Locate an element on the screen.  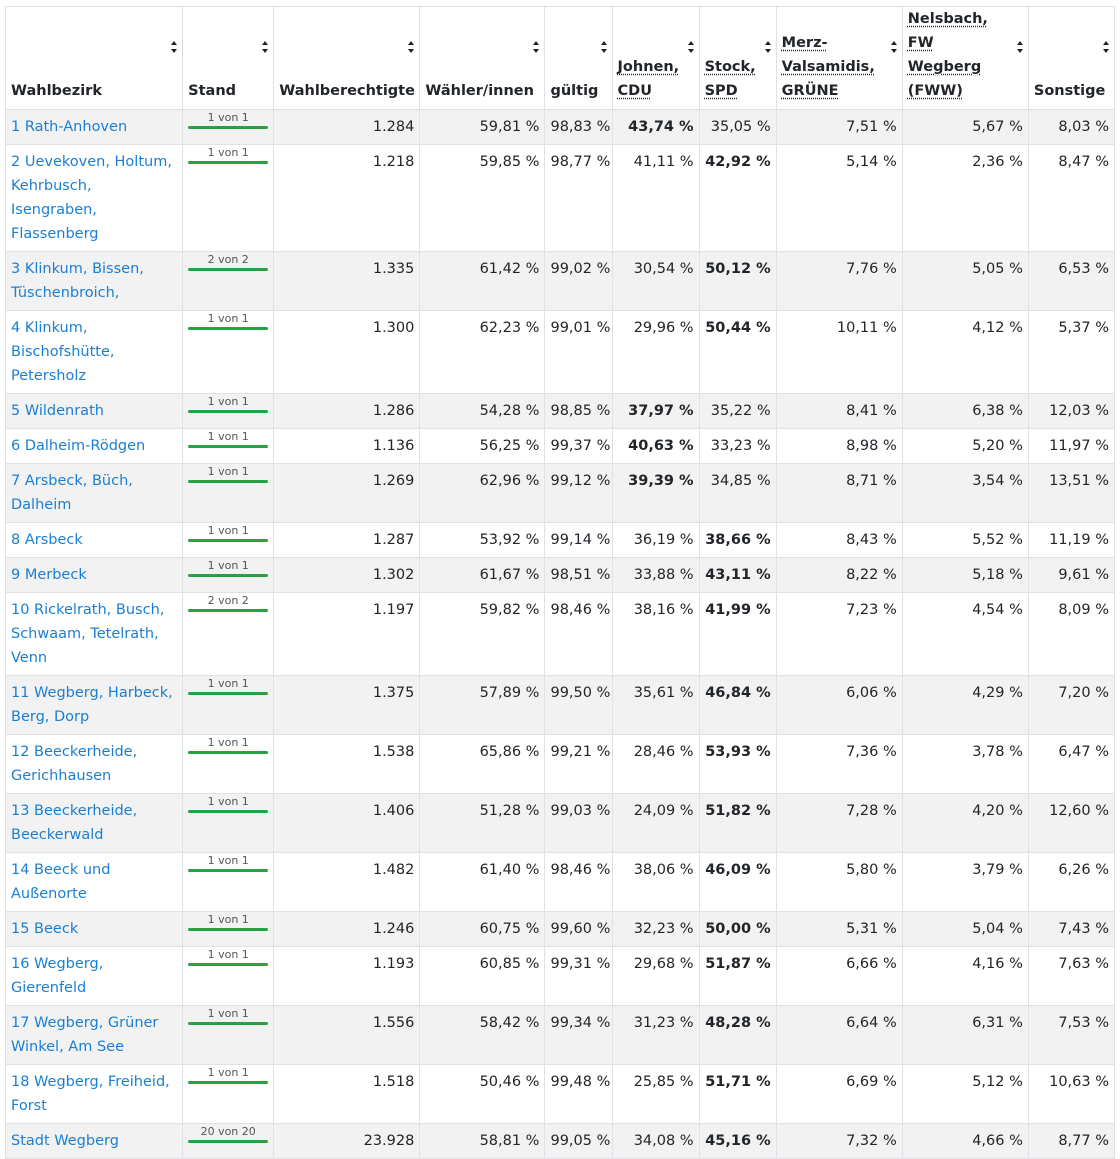
wahlbezirk-link: 8 Arsbeck is located at coordinates (47, 540).